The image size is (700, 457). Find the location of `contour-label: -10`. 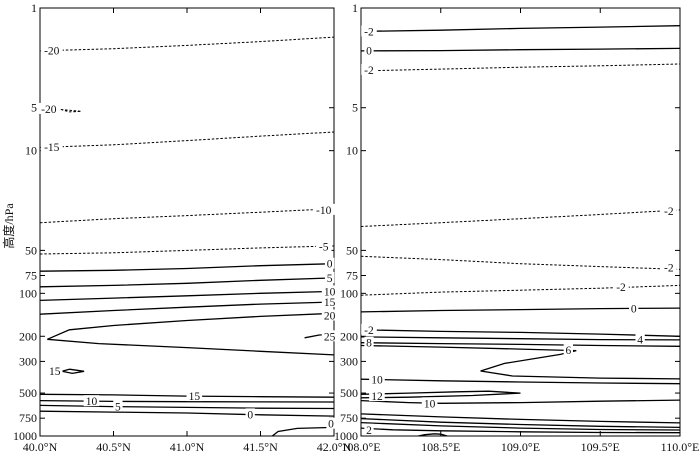

contour-label: -10 is located at coordinates (324, 211).